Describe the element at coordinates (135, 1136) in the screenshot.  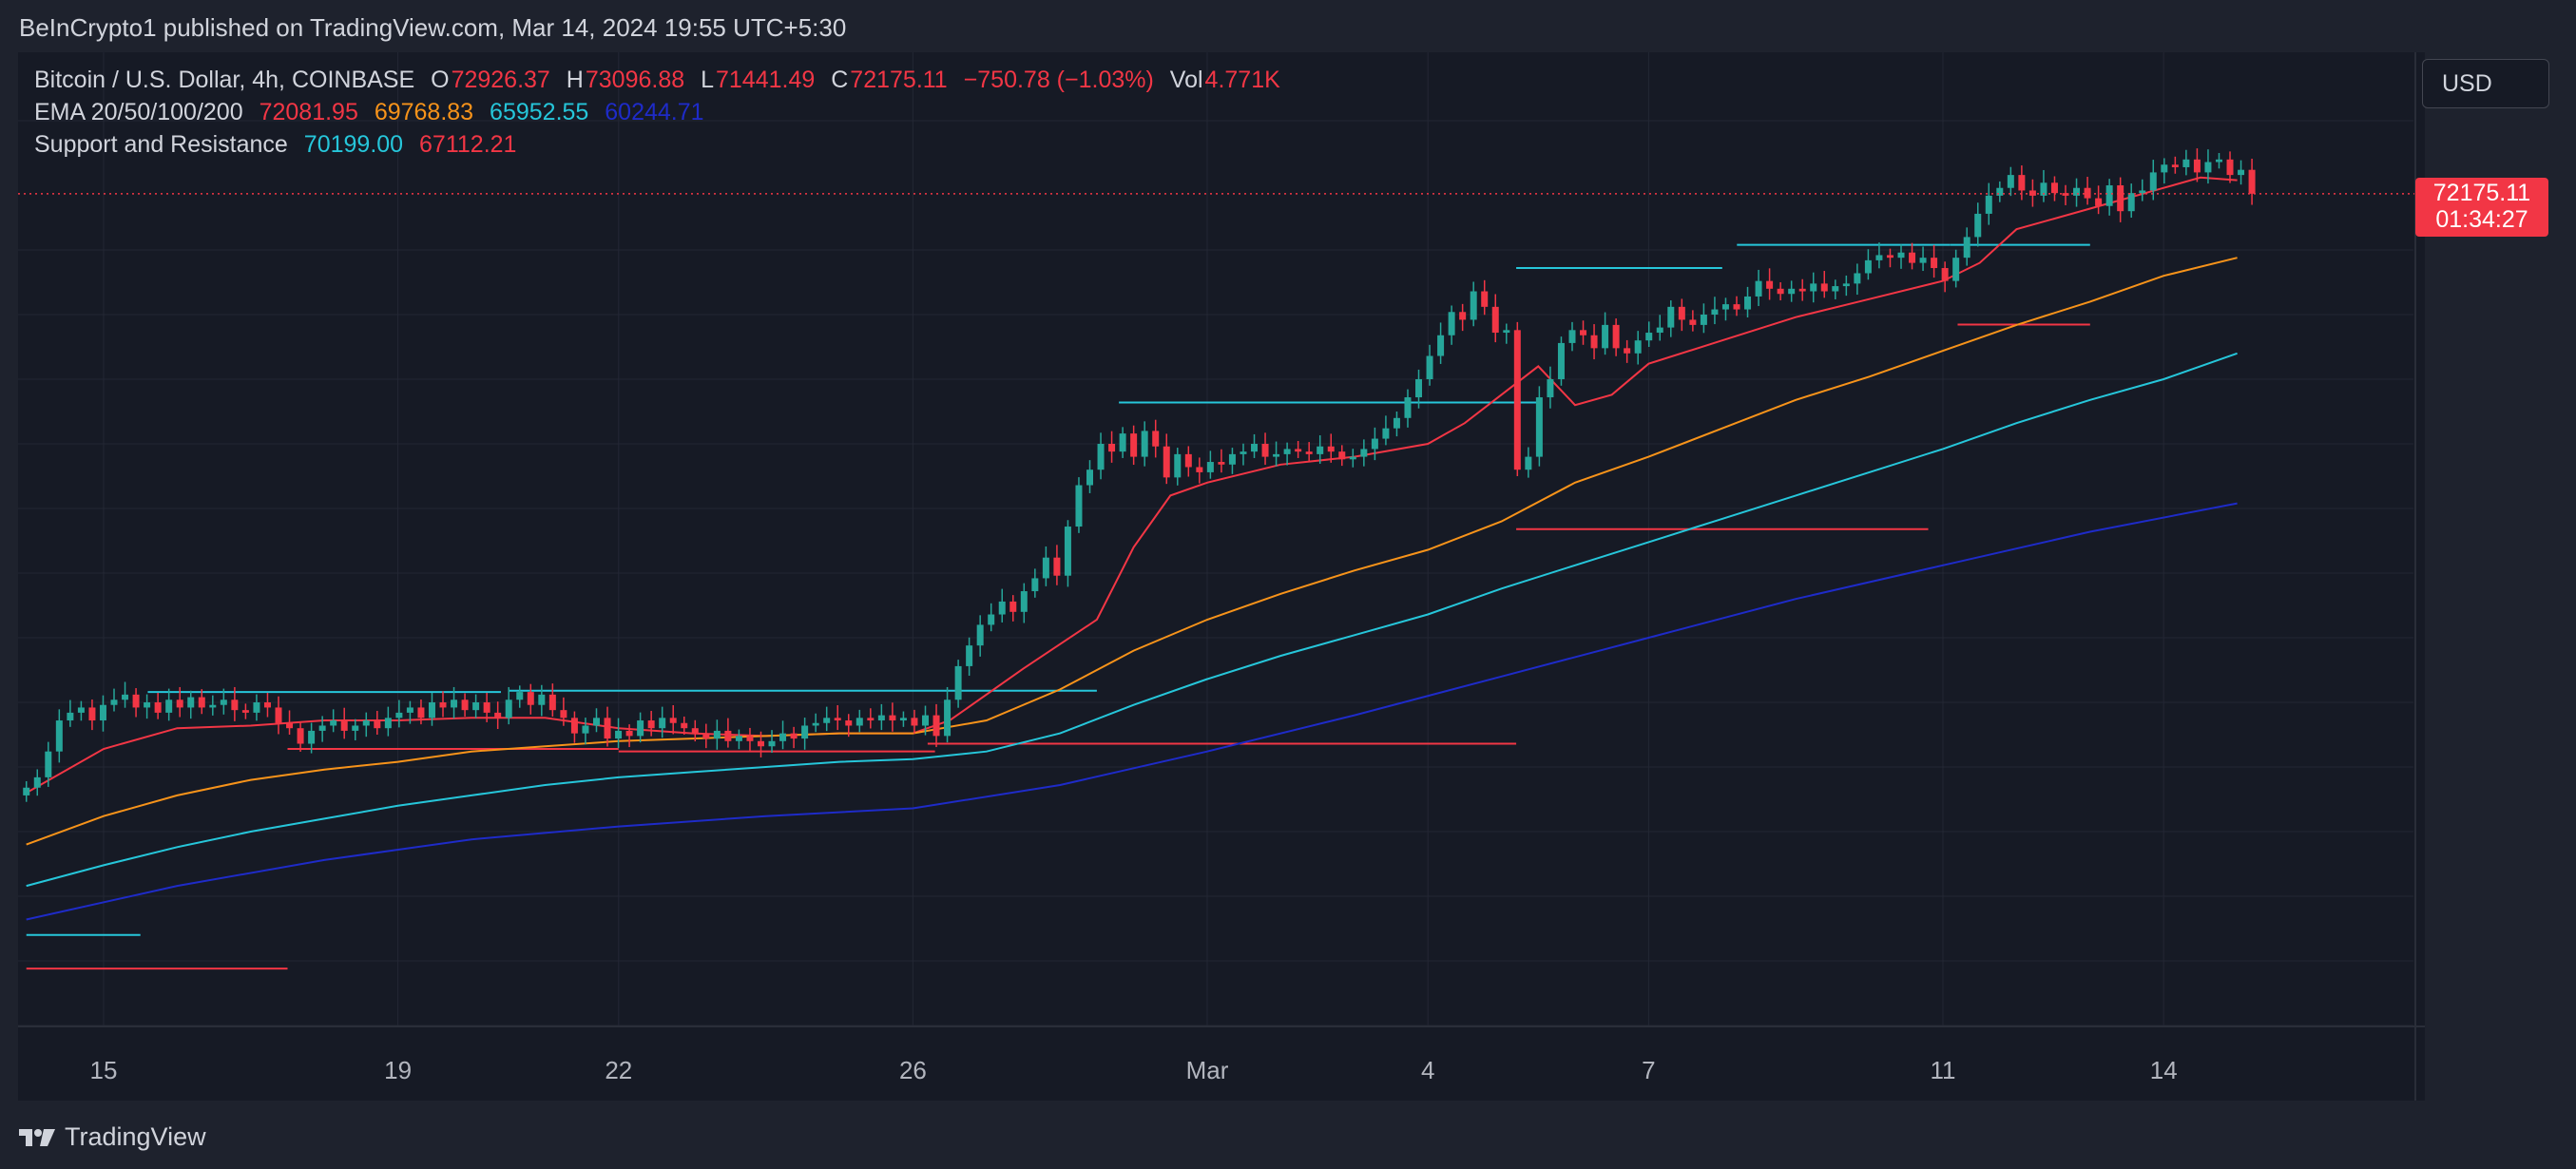
I see `tradingview-brand: TradingView` at that location.